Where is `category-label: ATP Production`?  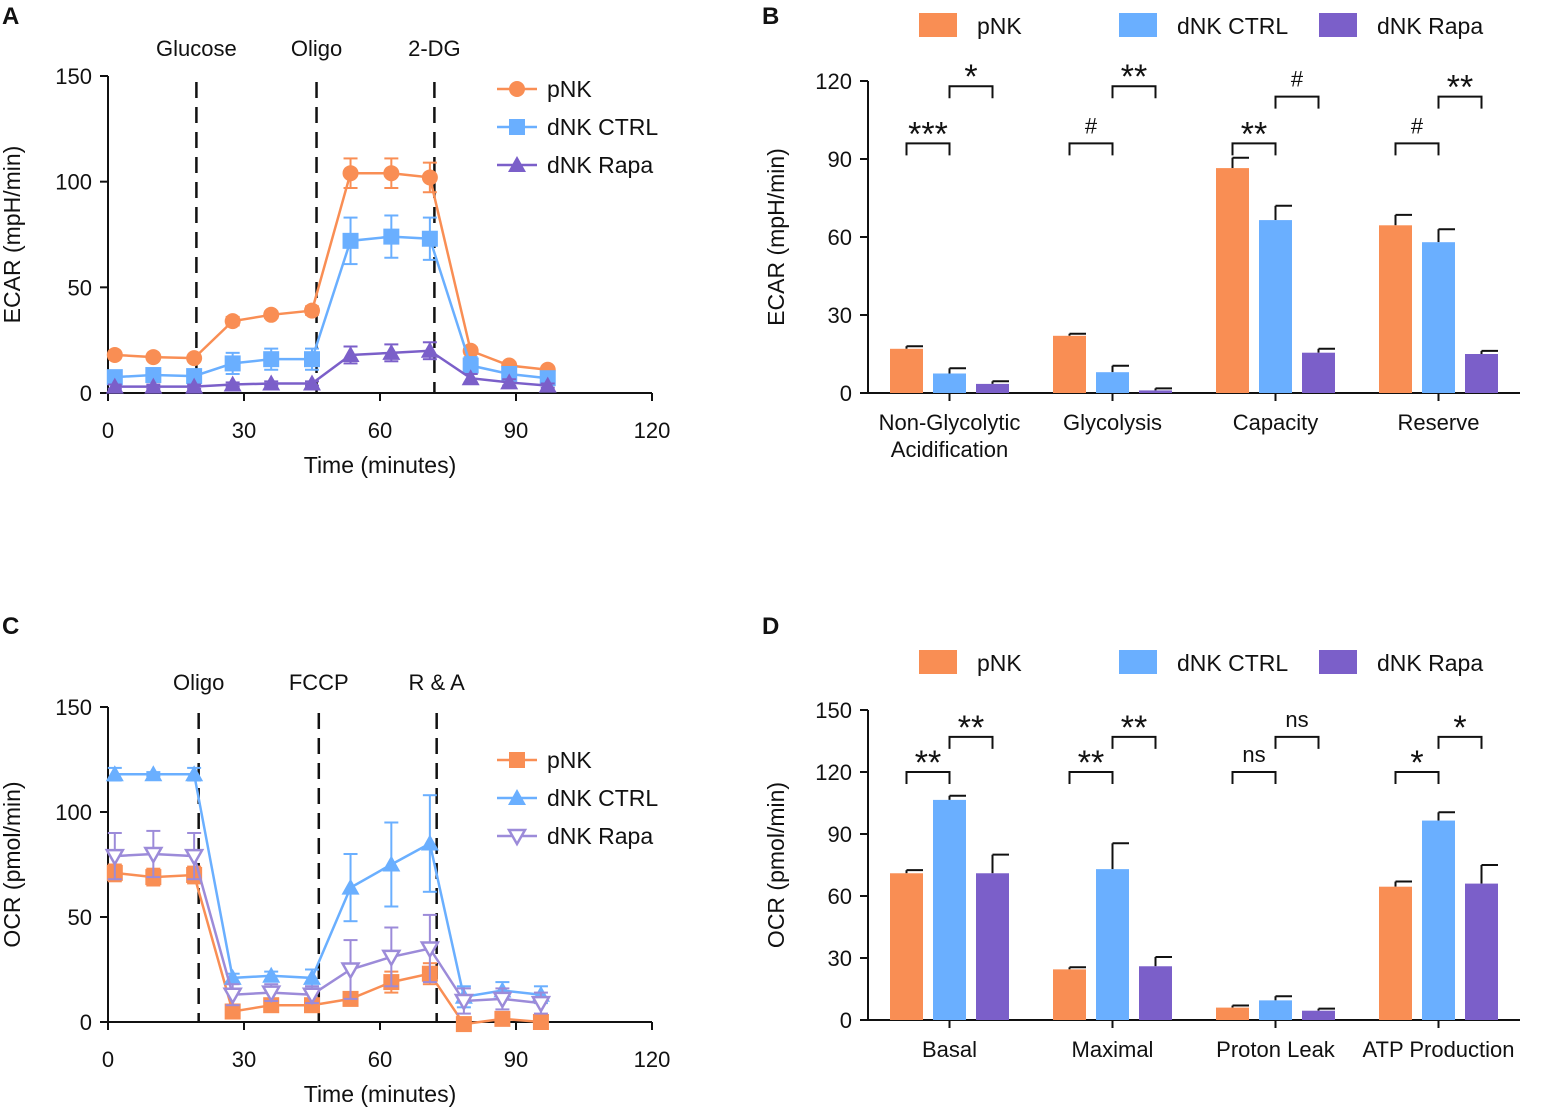
category-label: ATP Production is located at coordinates (1438, 1049).